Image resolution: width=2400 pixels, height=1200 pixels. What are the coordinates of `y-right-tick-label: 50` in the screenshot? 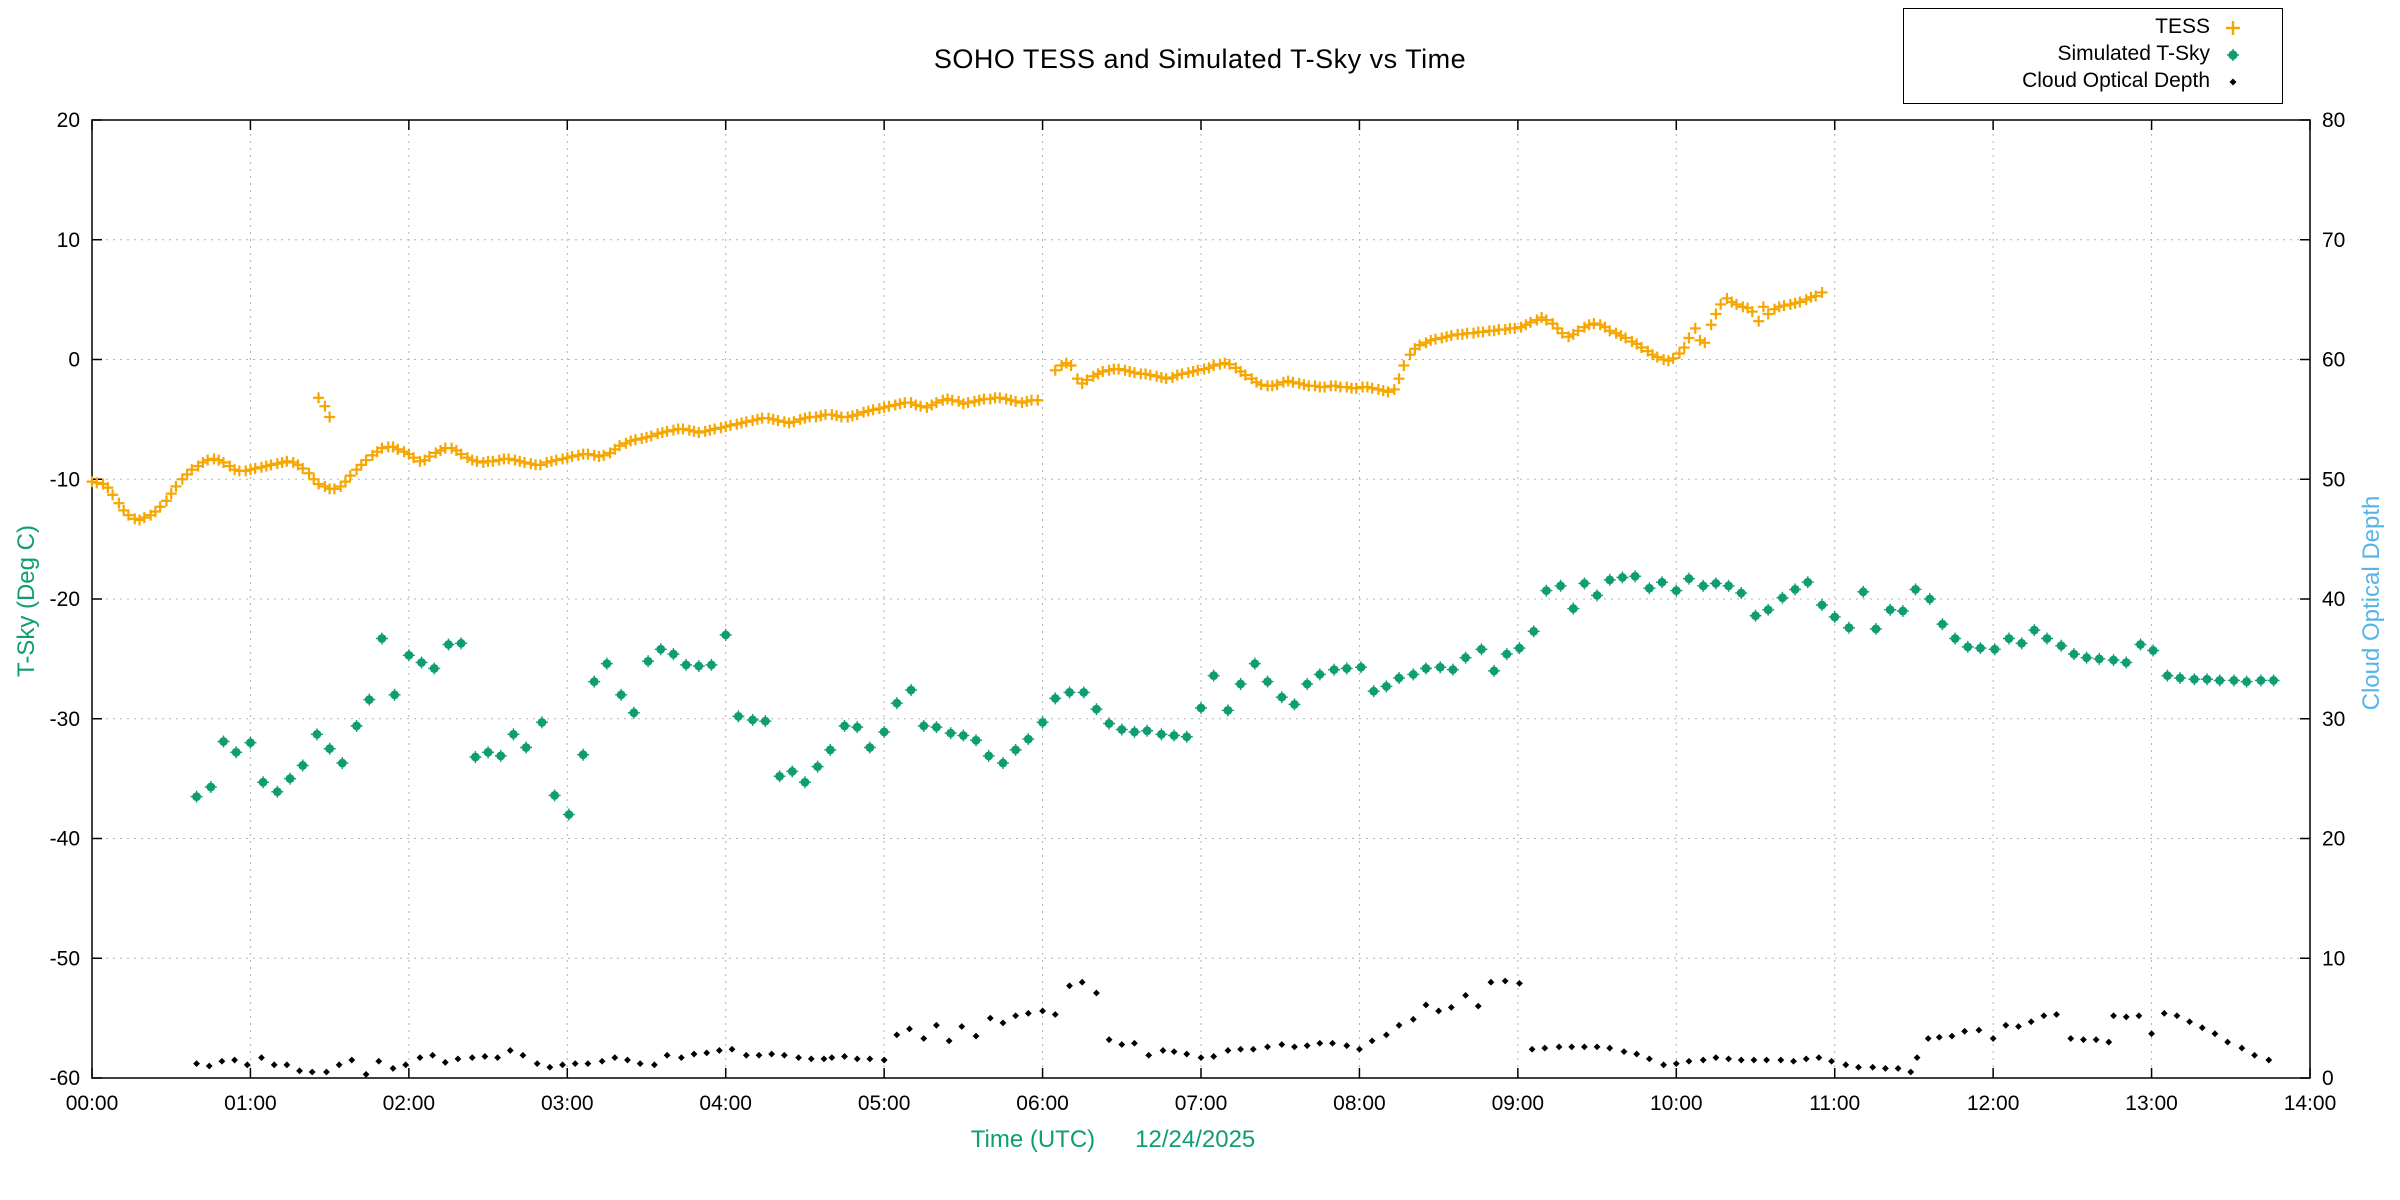 It's located at (2333, 479).